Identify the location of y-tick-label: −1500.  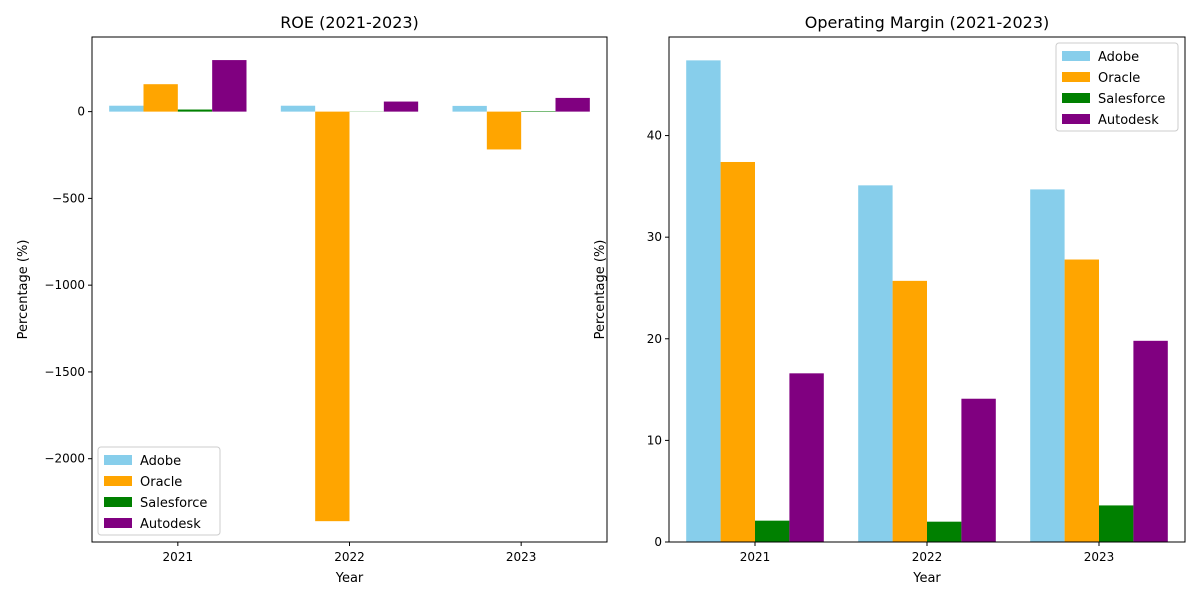
(64, 372).